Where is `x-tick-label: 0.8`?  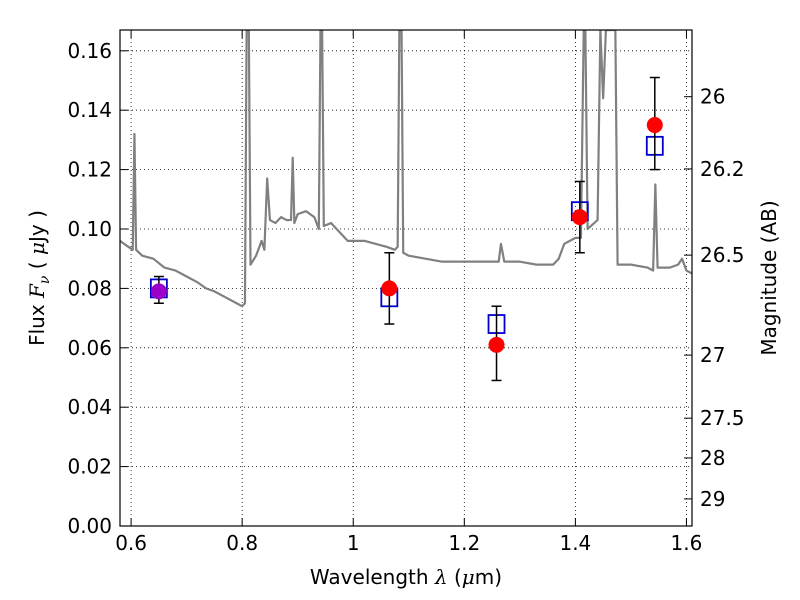 x-tick-label: 0.8 is located at coordinates (242, 543).